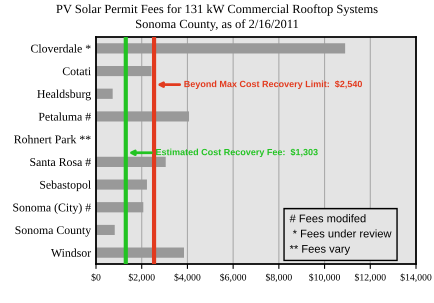 The width and height of the screenshot is (434, 303). I want to click on ref-line-label: Beyond Max Cost Recovery Limit: $2,540, so click(273, 84).